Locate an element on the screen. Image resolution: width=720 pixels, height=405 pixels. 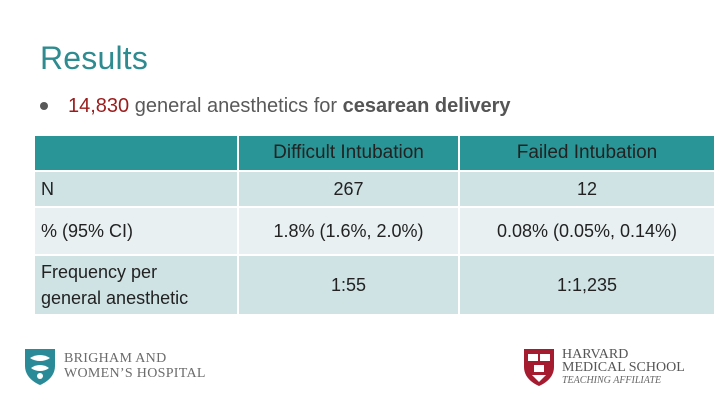
bullet-dot-icon is located at coordinates (44, 106).